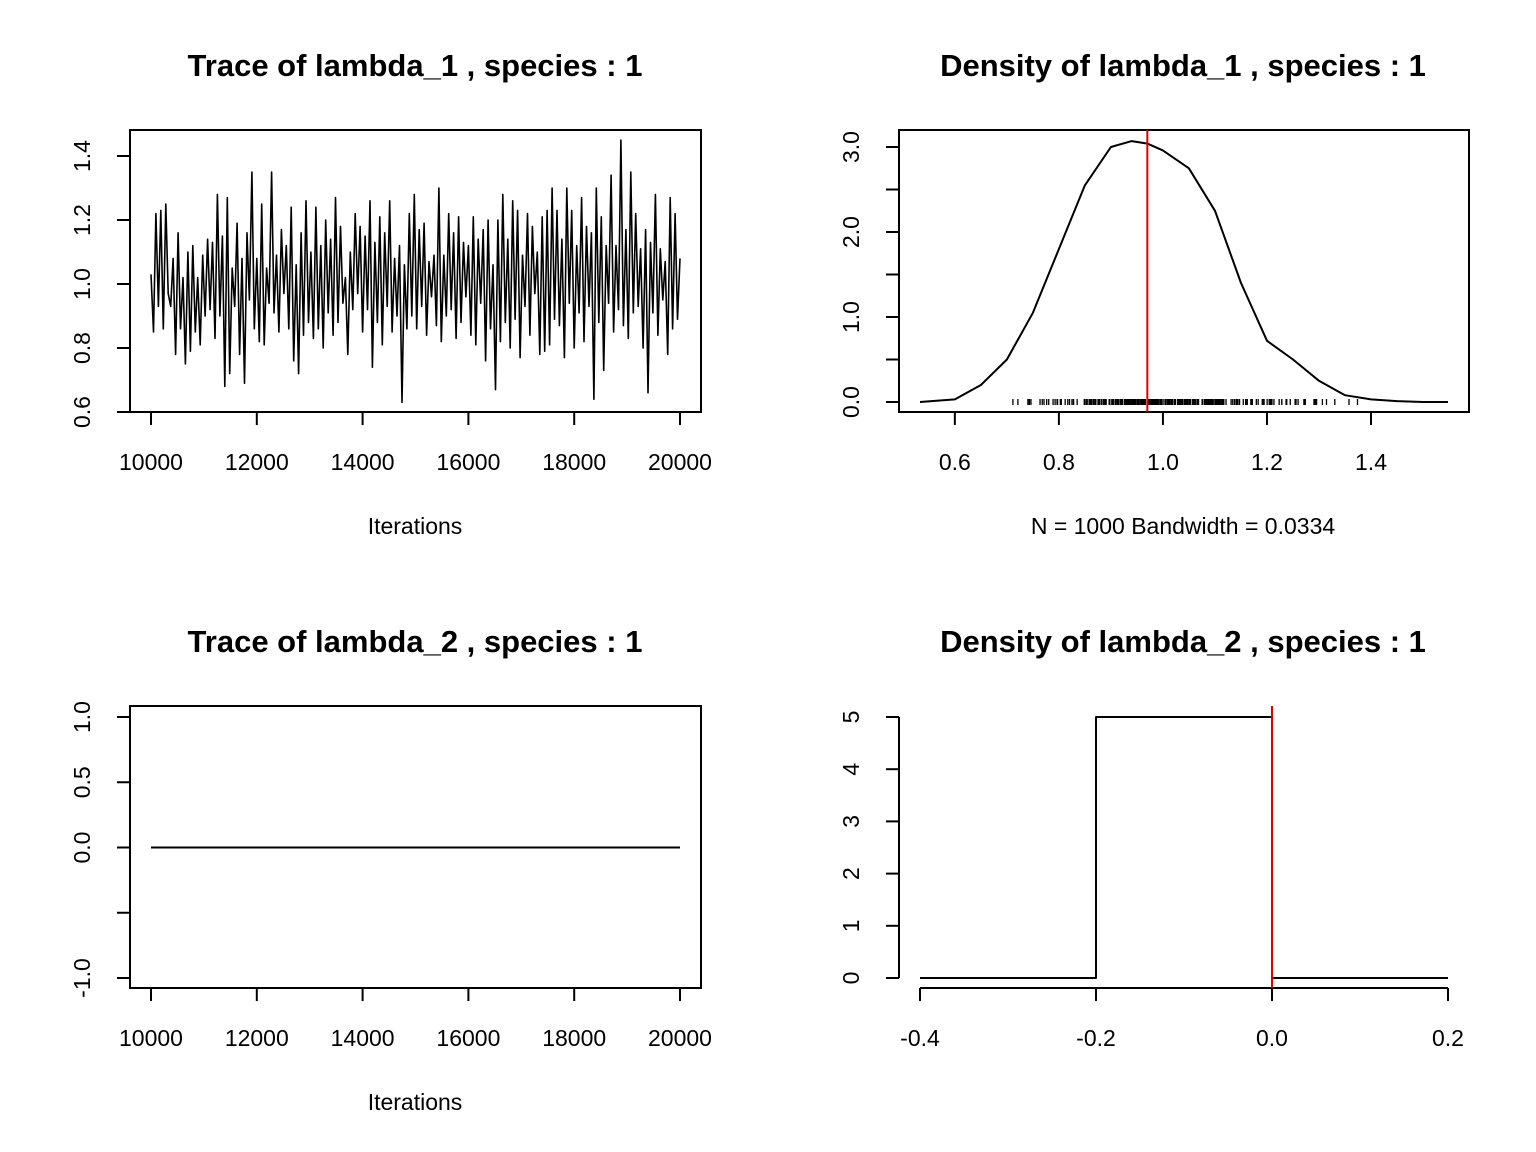  What do you see at coordinates (82, 978) in the screenshot?
I see `y-tick-label: -1.0` at bounding box center [82, 978].